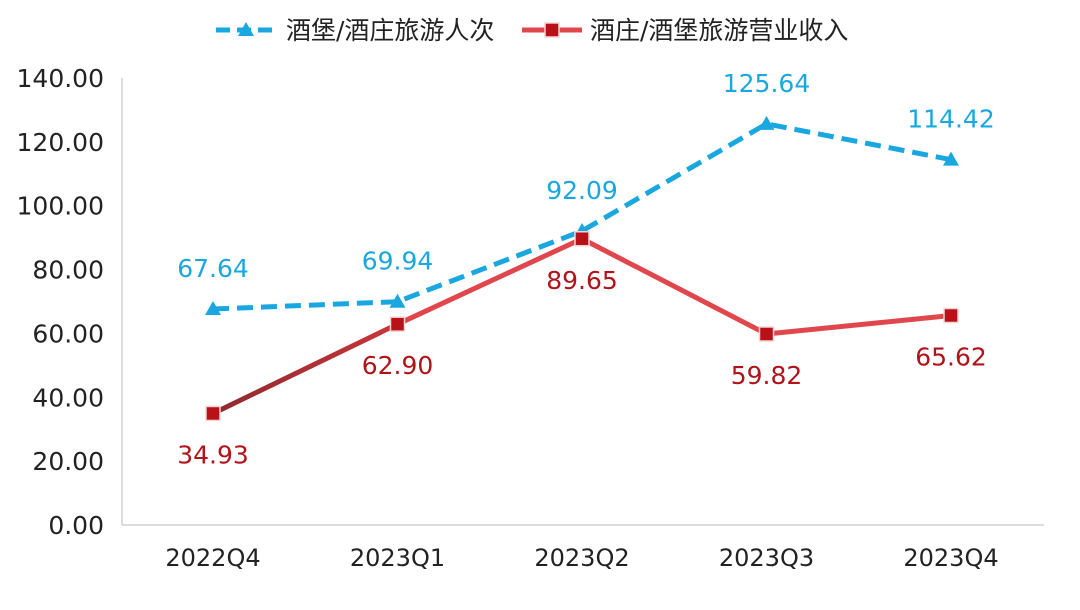 This screenshot has width=1080, height=610. I want to click on legend: 酒堡/酒庄旅游人次 酒庄/酒堡旅游营业收入, so click(532, 30).